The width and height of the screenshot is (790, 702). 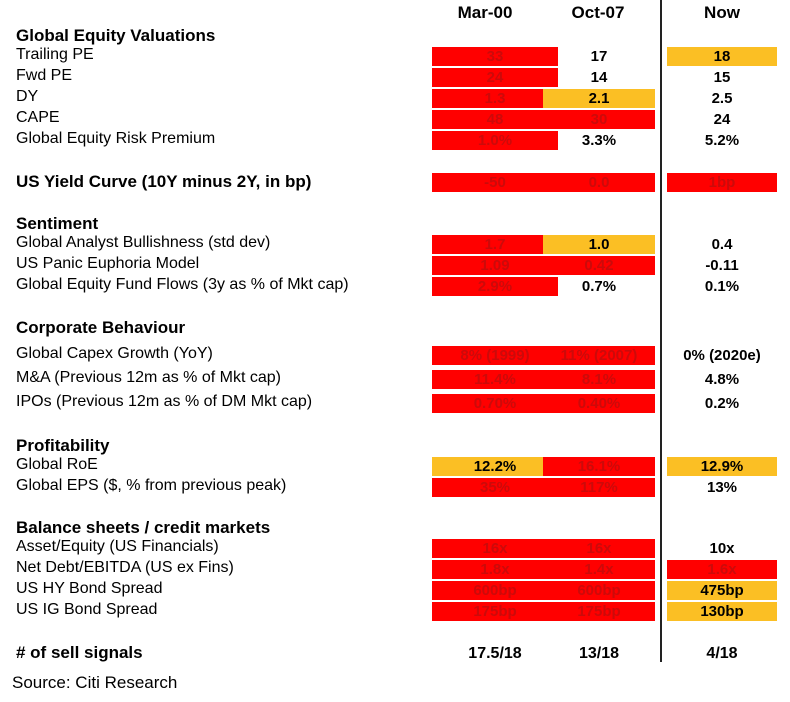 What do you see at coordinates (722, 487) in the screenshot?
I see `value-cell: 13%` at bounding box center [722, 487].